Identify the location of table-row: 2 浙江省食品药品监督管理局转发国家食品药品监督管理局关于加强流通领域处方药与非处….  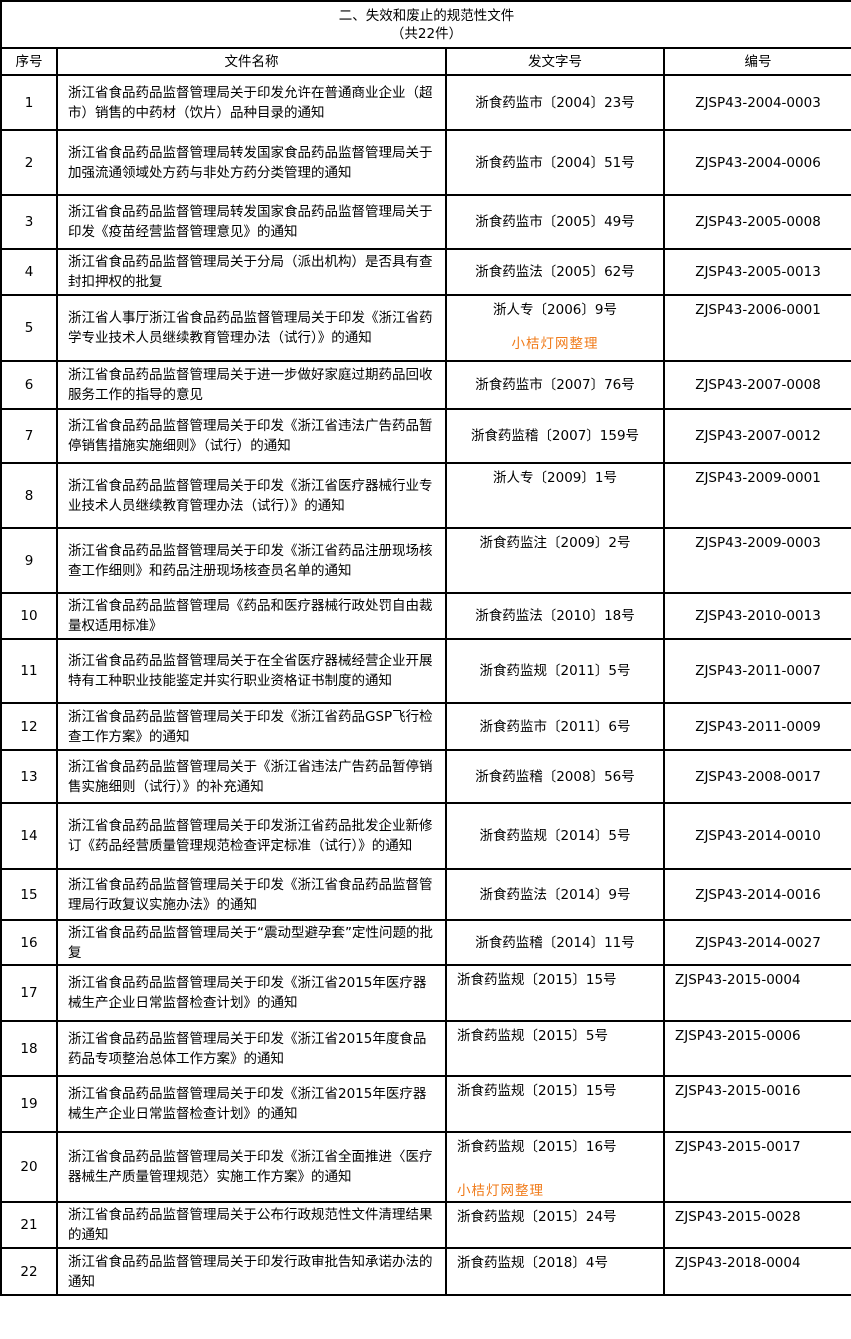
(425, 162).